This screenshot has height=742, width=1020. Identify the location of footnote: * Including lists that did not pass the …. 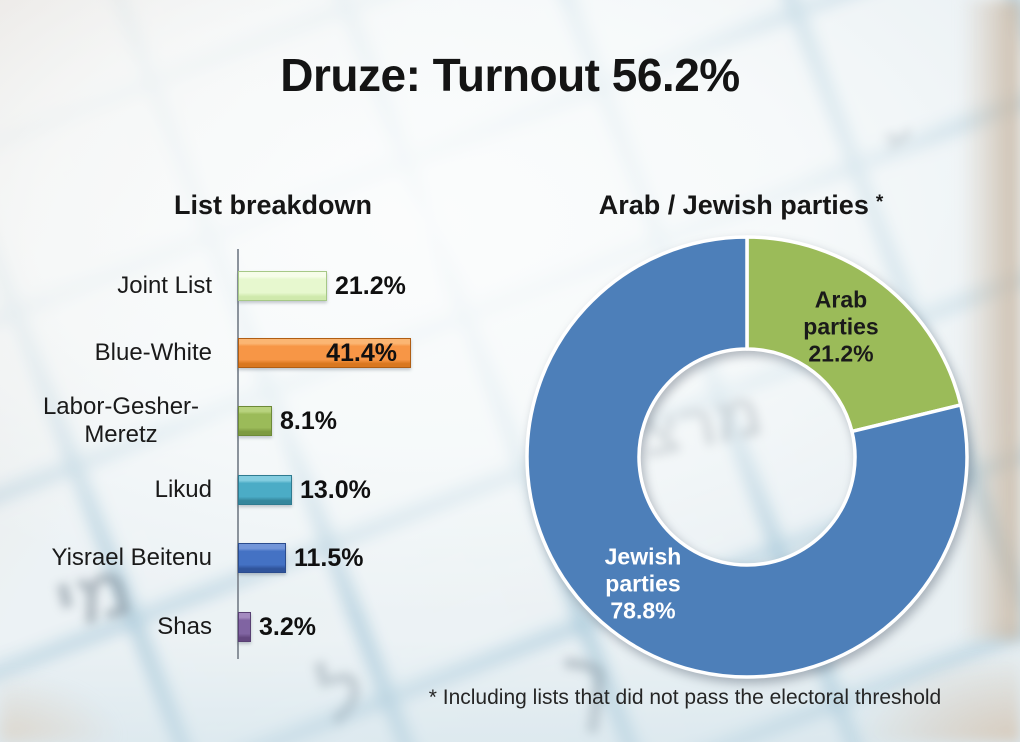
(685, 697).